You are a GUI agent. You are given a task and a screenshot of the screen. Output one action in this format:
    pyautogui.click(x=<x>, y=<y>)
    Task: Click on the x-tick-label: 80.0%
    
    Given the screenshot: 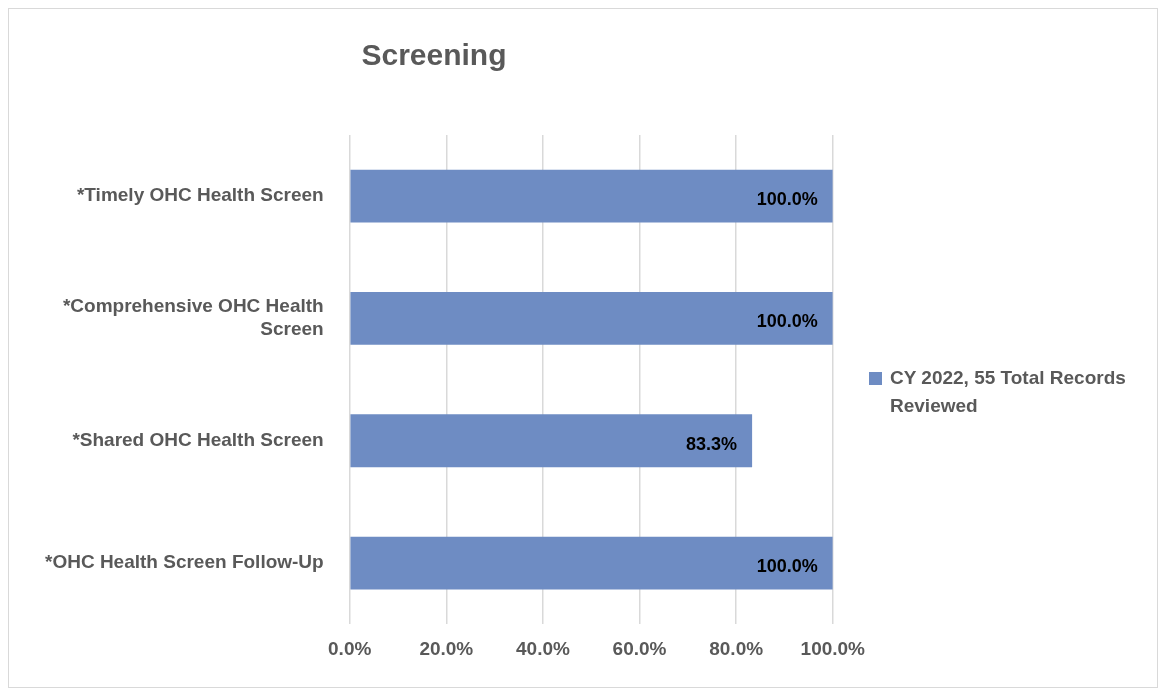 What is the action you would take?
    pyautogui.click(x=736, y=648)
    